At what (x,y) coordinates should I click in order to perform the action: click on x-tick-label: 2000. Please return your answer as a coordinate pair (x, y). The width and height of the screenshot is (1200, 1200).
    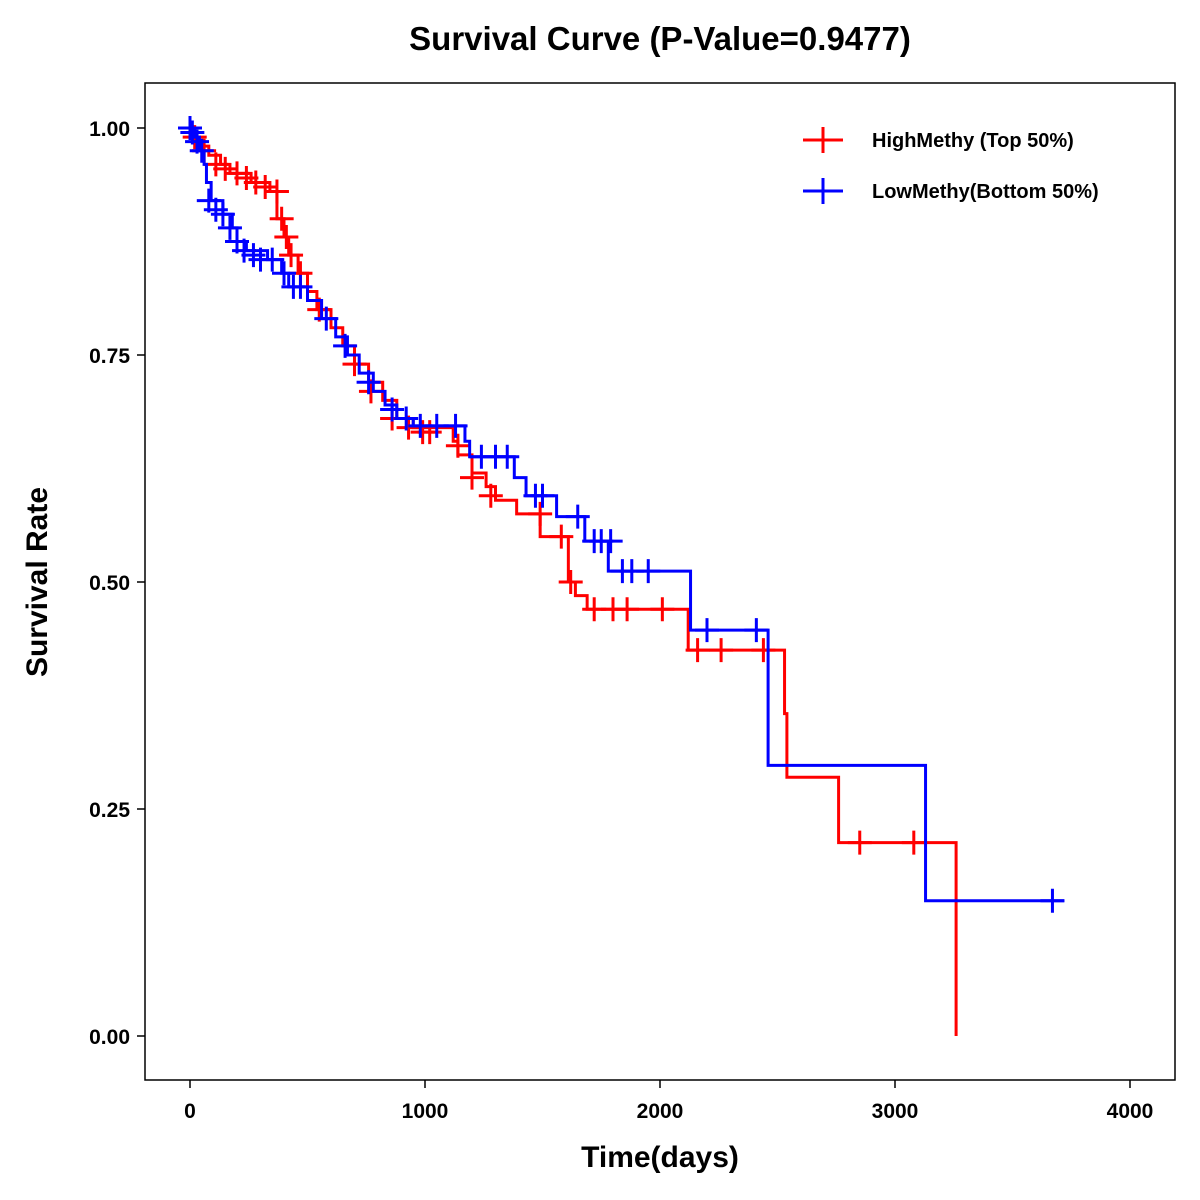
    Looking at the image, I should click on (660, 1111).